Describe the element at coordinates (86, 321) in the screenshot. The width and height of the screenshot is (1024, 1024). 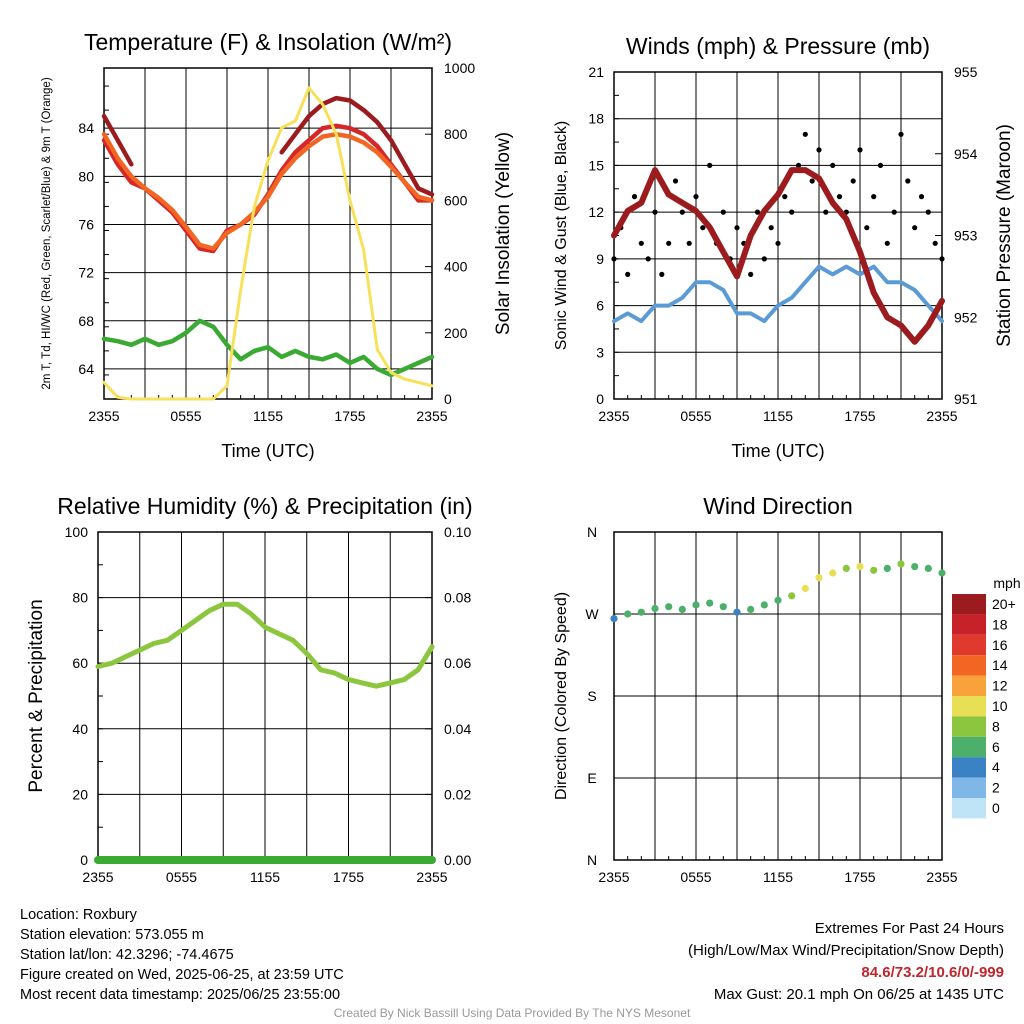
I see `y-tick-label: 68` at that location.